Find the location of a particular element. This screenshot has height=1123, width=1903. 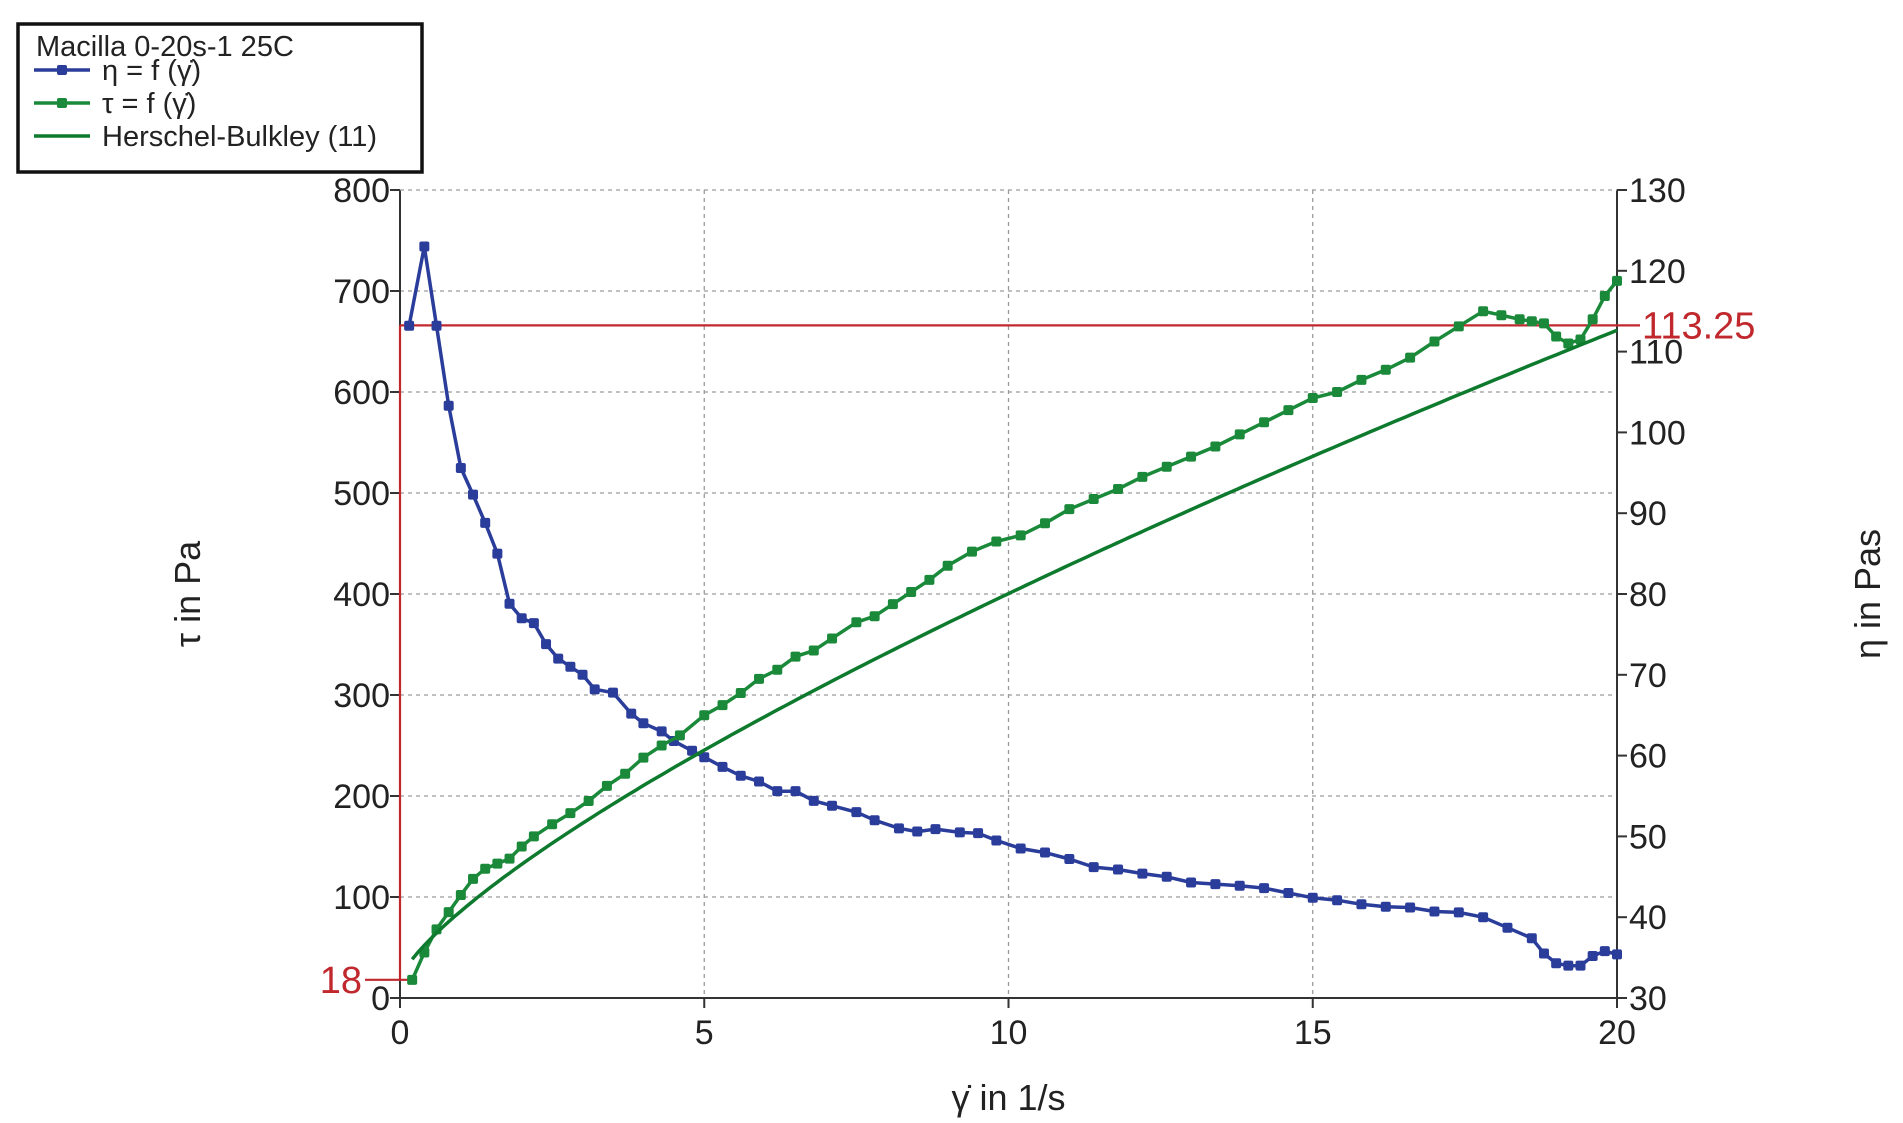

y-left-tick-label: 600 is located at coordinates (361, 393).